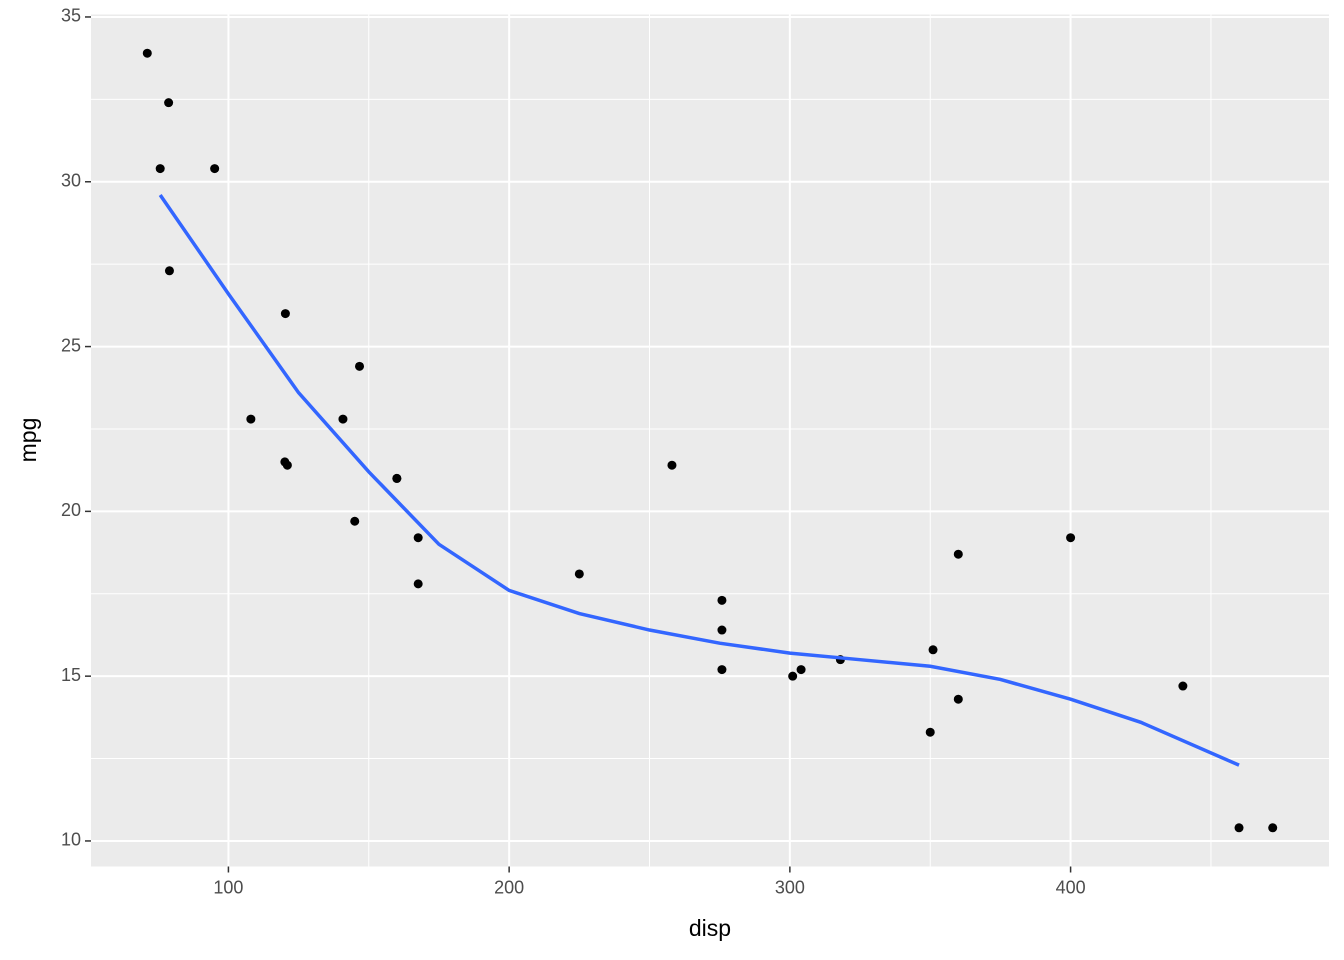 Image resolution: width=1344 pixels, height=960 pixels. Describe the element at coordinates (228, 887) in the screenshot. I see `x-tick-label: 100` at that location.